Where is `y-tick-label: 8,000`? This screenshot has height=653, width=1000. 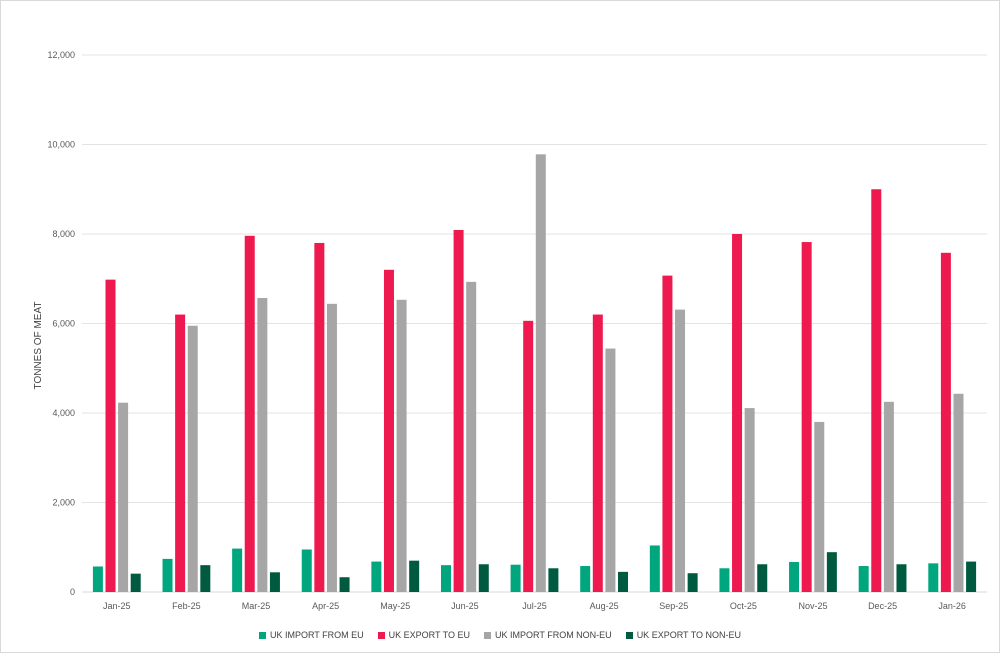 y-tick-label: 8,000 is located at coordinates (63, 234).